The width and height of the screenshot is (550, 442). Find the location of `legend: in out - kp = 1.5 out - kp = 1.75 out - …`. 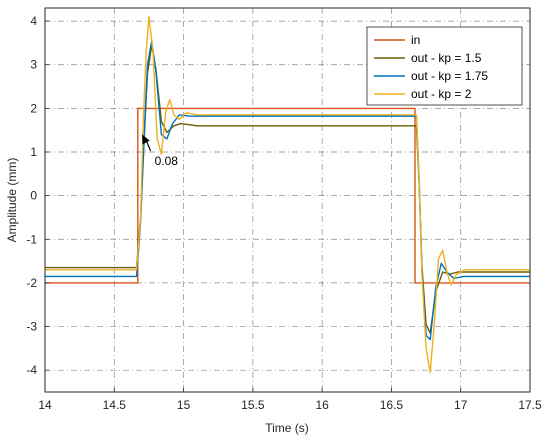

legend: in out - kp = 1.5 out - kp = 1.75 out - … is located at coordinates (444, 66).